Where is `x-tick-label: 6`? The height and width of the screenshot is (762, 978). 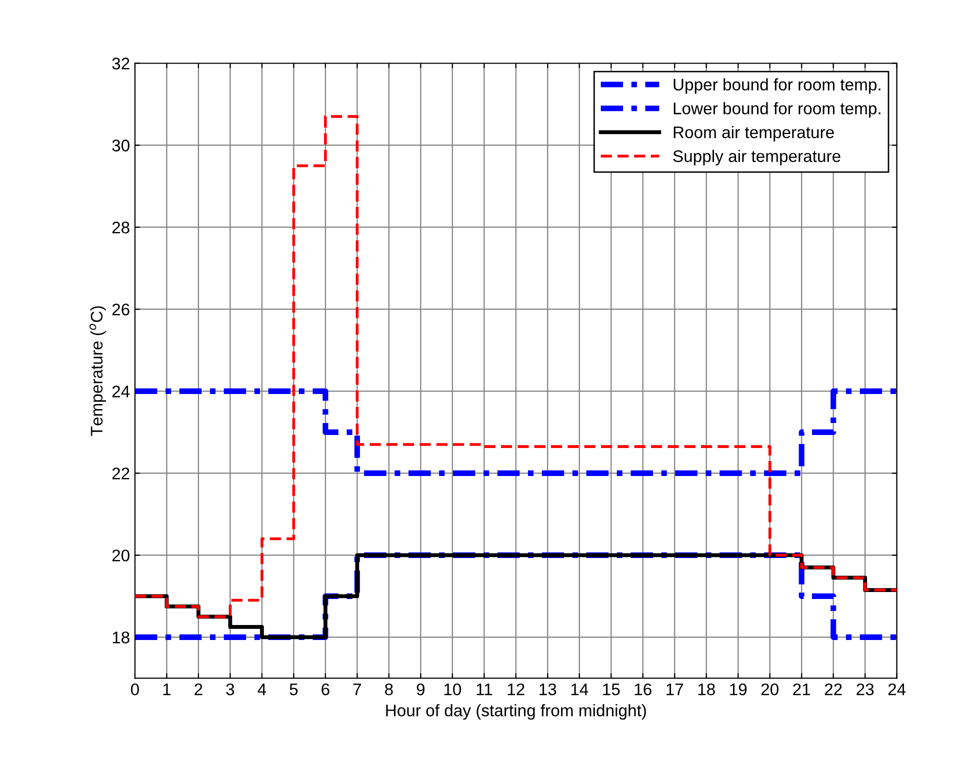
x-tick-label: 6 is located at coordinates (326, 689).